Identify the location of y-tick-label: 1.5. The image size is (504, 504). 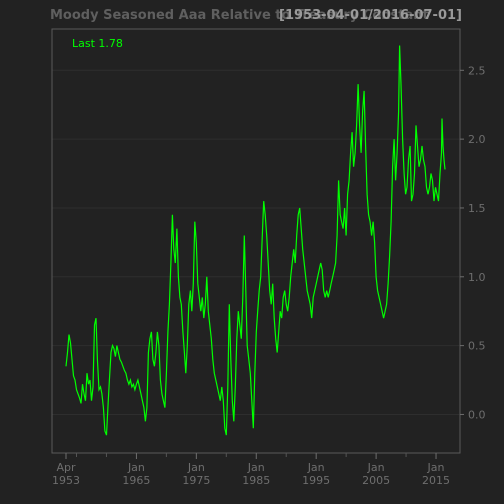
(477, 208).